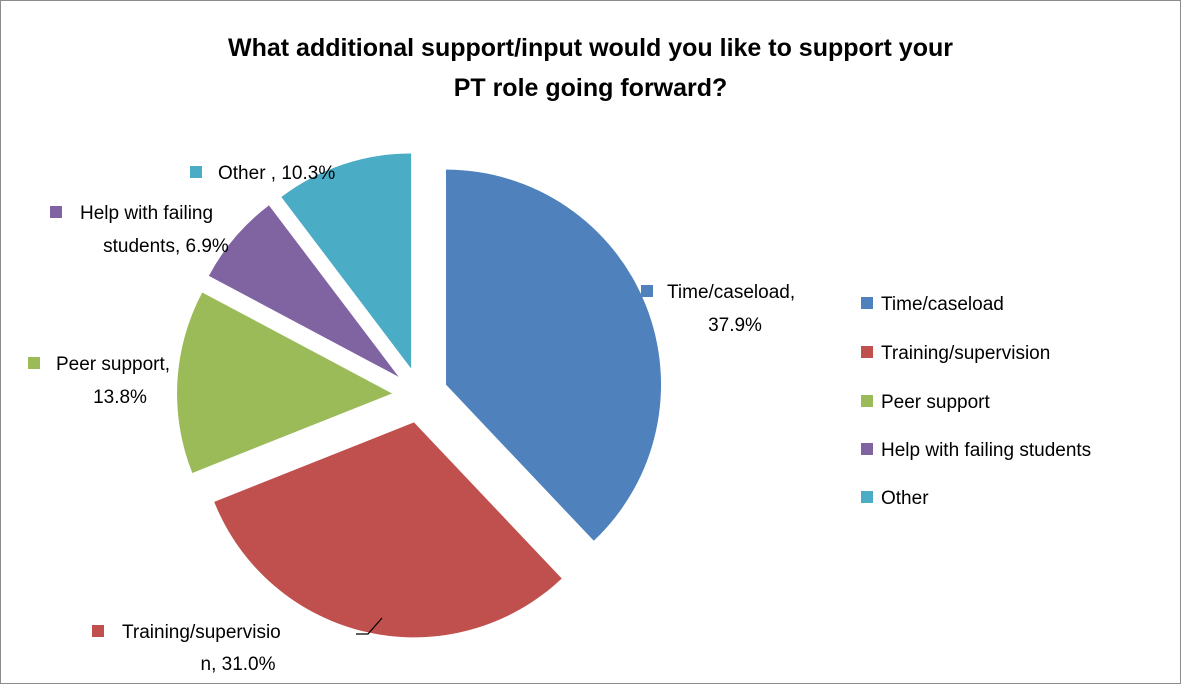 The image size is (1181, 684). I want to click on data-label-training-supervision: Training/supervisio n, 31.0%, so click(186, 648).